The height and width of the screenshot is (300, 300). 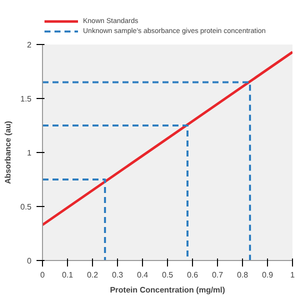 I want to click on x-tick-label: 0.2, so click(x=92, y=275).